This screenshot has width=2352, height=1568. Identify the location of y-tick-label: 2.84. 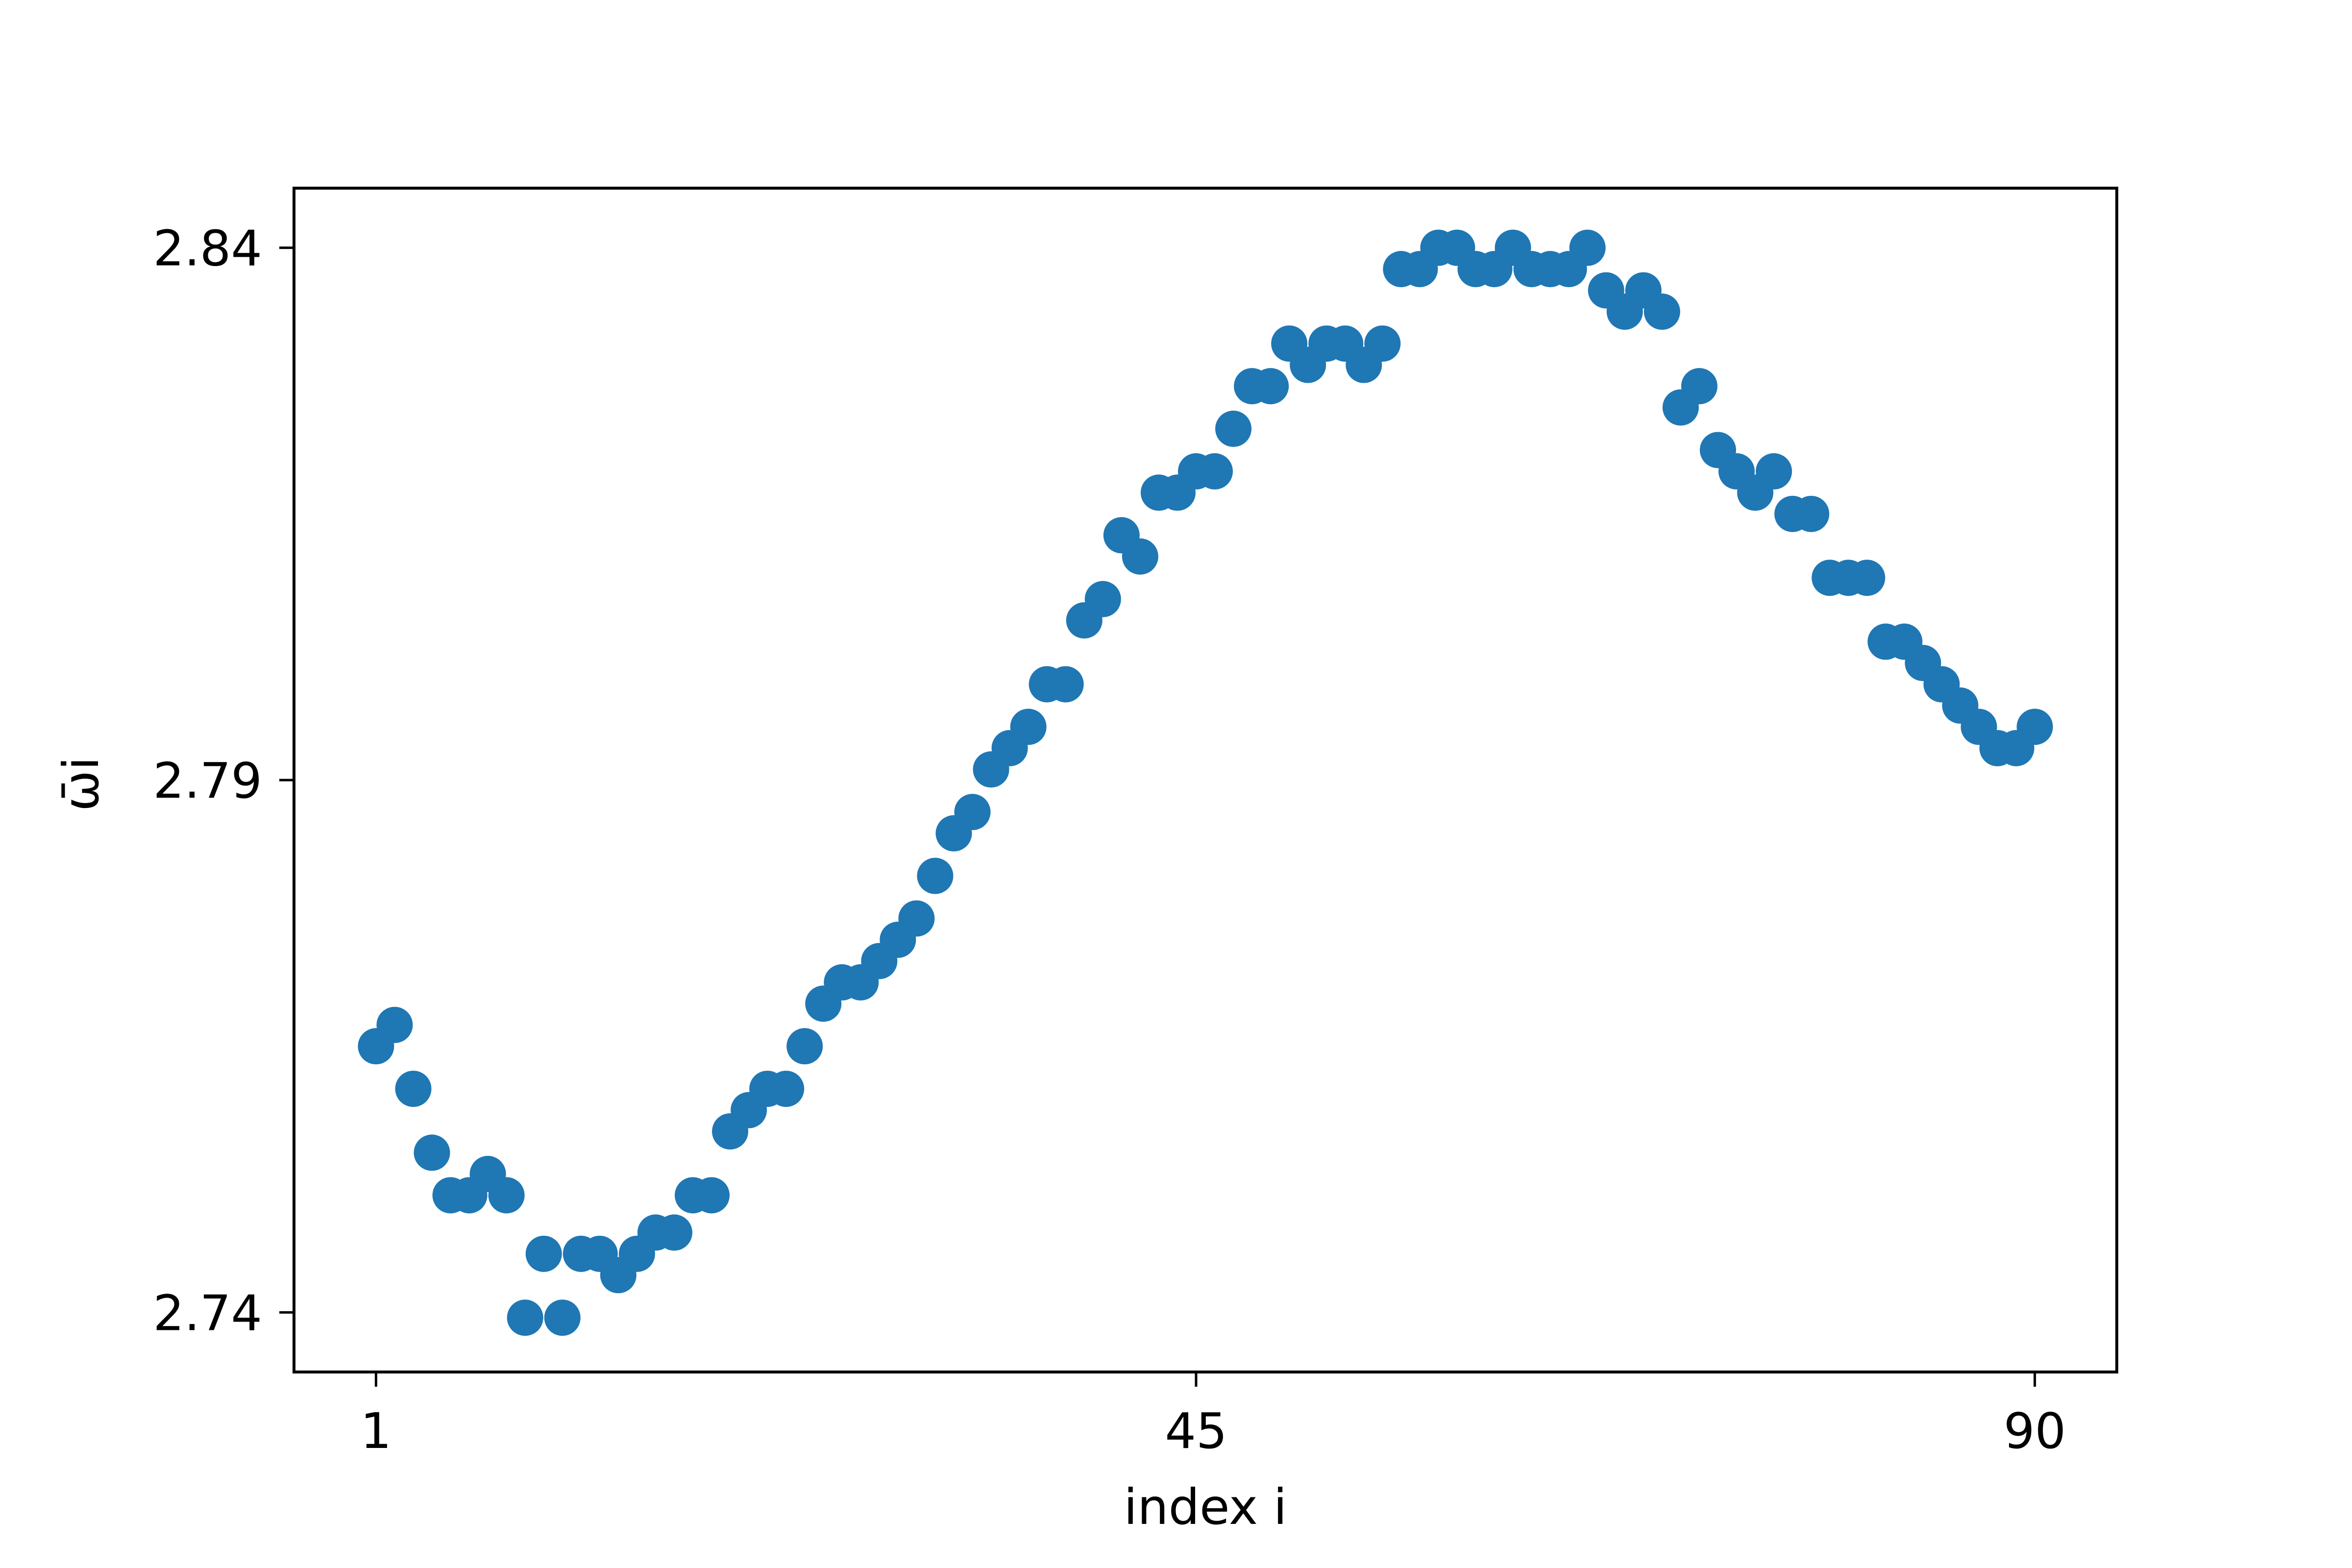
(207, 248).